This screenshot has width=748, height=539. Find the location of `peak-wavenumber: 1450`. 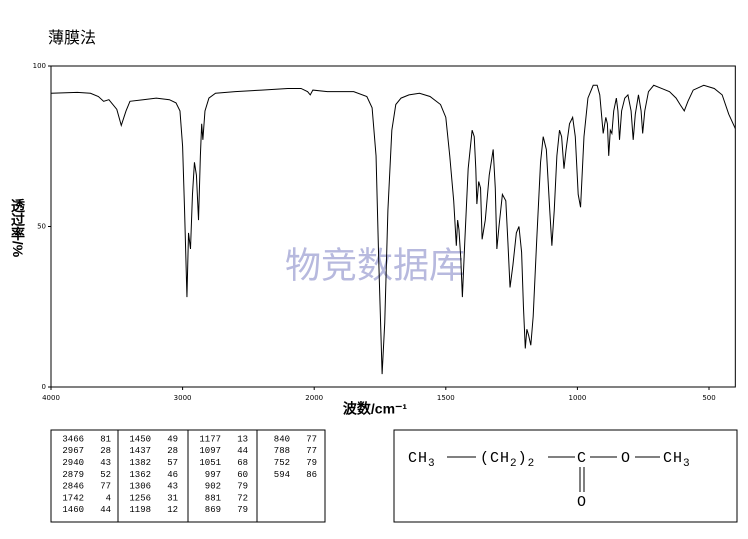

peak-wavenumber: 1450 is located at coordinates (140, 439).